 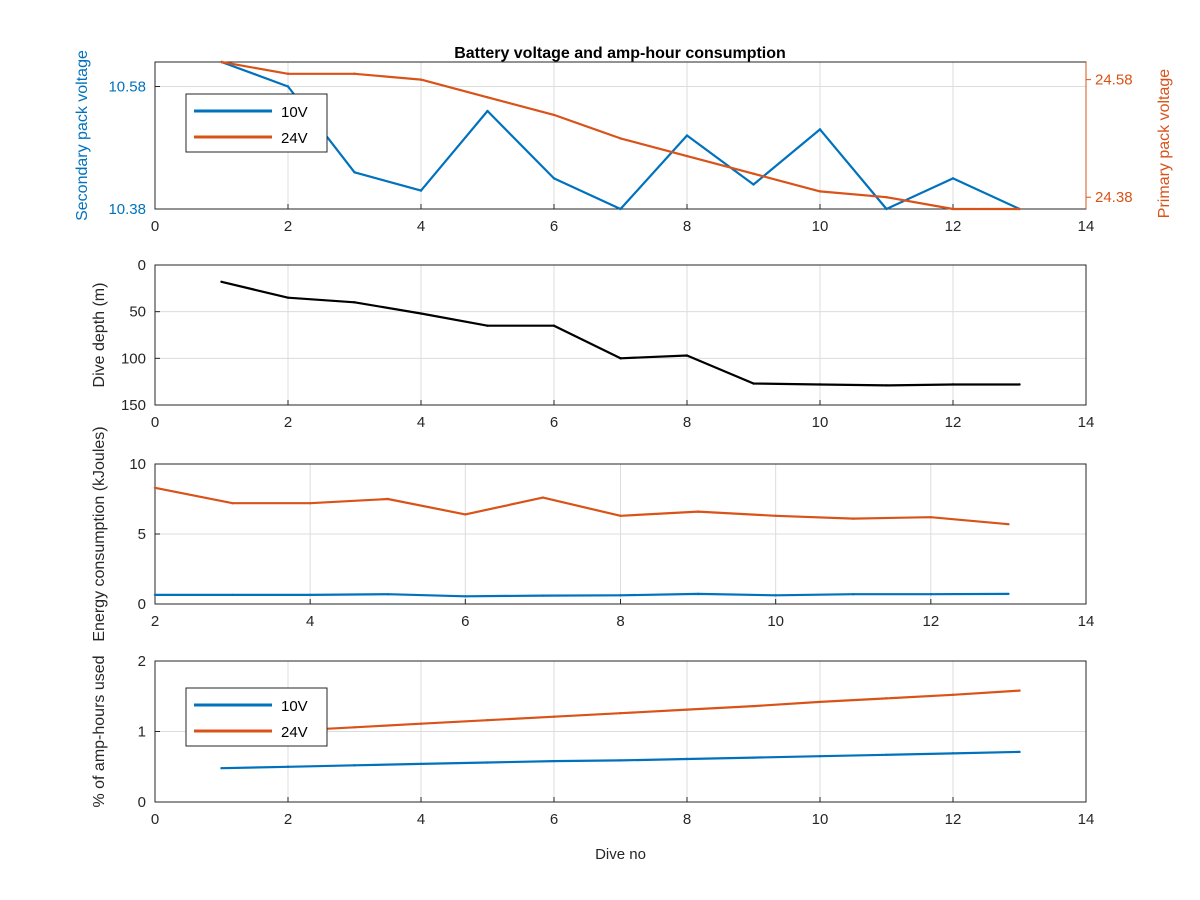 What do you see at coordinates (1164, 143) in the screenshot?
I see `y-right-axis-label: Primary pack voltage` at bounding box center [1164, 143].